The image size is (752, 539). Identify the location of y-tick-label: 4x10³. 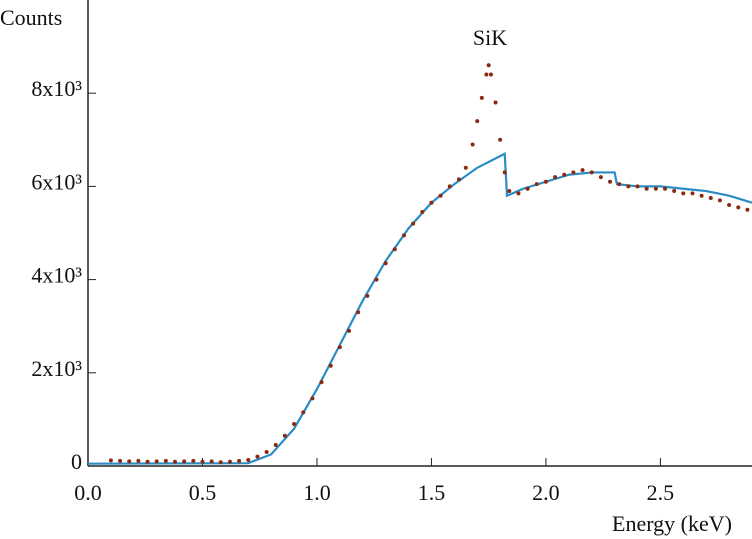
(56, 275).